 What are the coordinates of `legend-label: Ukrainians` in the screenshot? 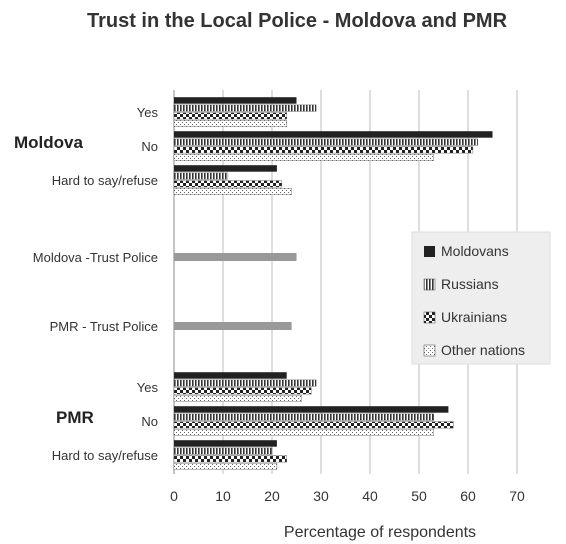 It's located at (474, 317).